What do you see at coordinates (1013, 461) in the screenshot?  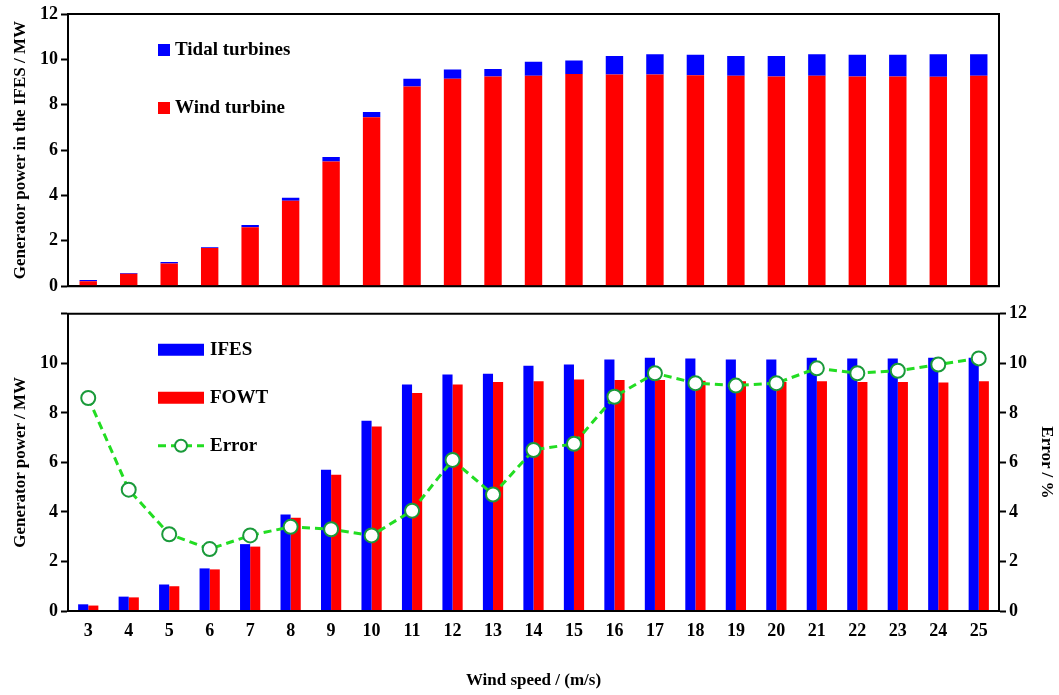 I see `y2-tick-label: 6` at bounding box center [1013, 461].